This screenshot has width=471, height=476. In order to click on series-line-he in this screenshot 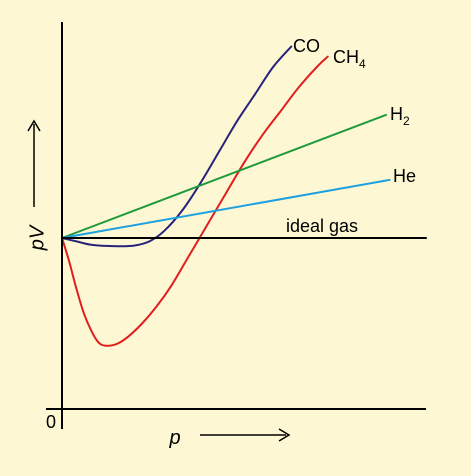, I will do `click(226, 208)`.